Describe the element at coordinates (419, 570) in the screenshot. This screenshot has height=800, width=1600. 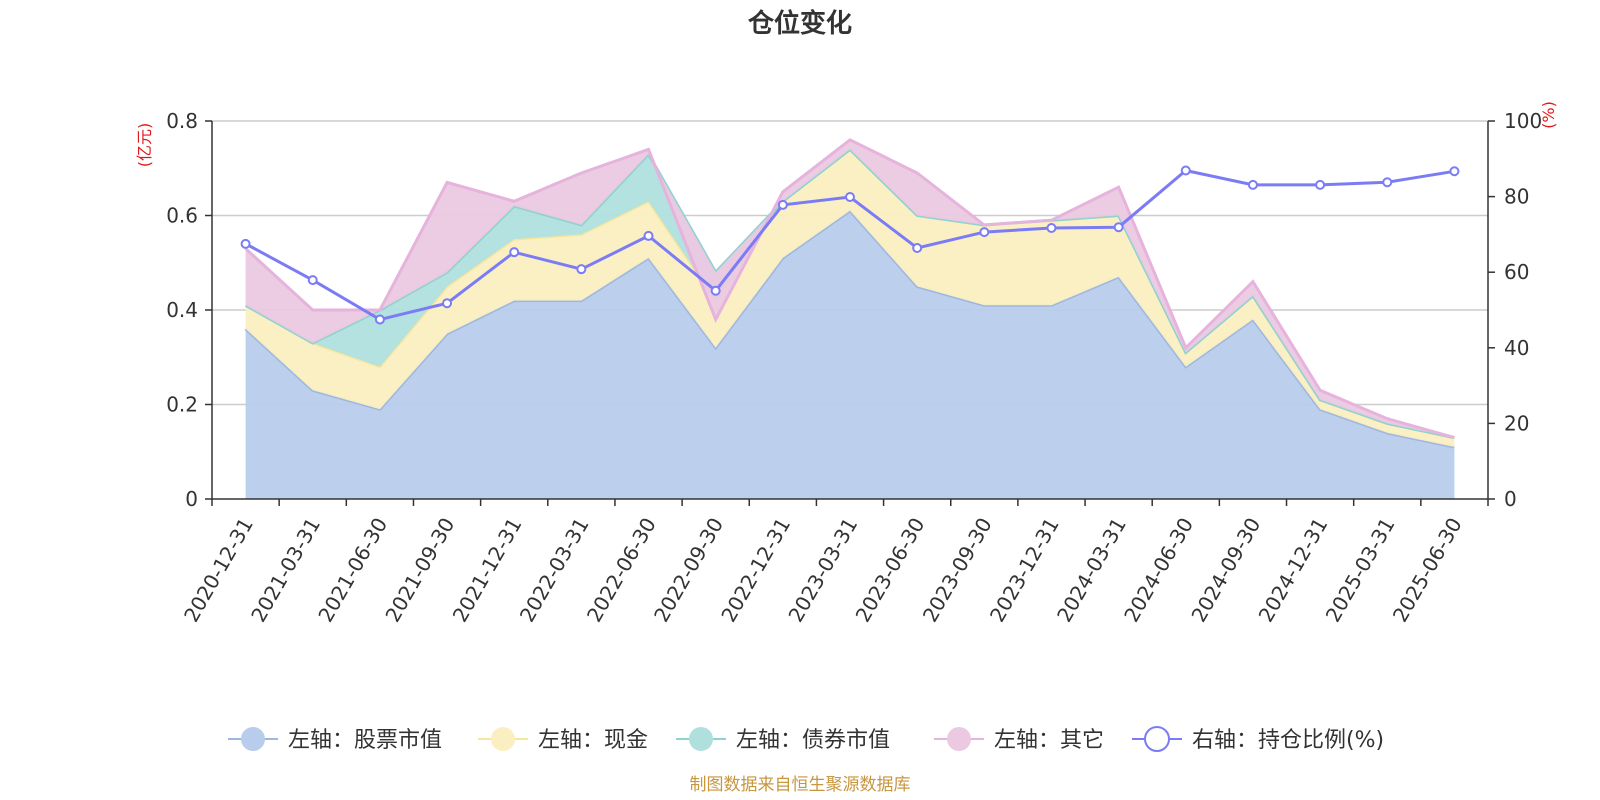
I see `x-axis-tick-label: 2021-09-30` at that location.